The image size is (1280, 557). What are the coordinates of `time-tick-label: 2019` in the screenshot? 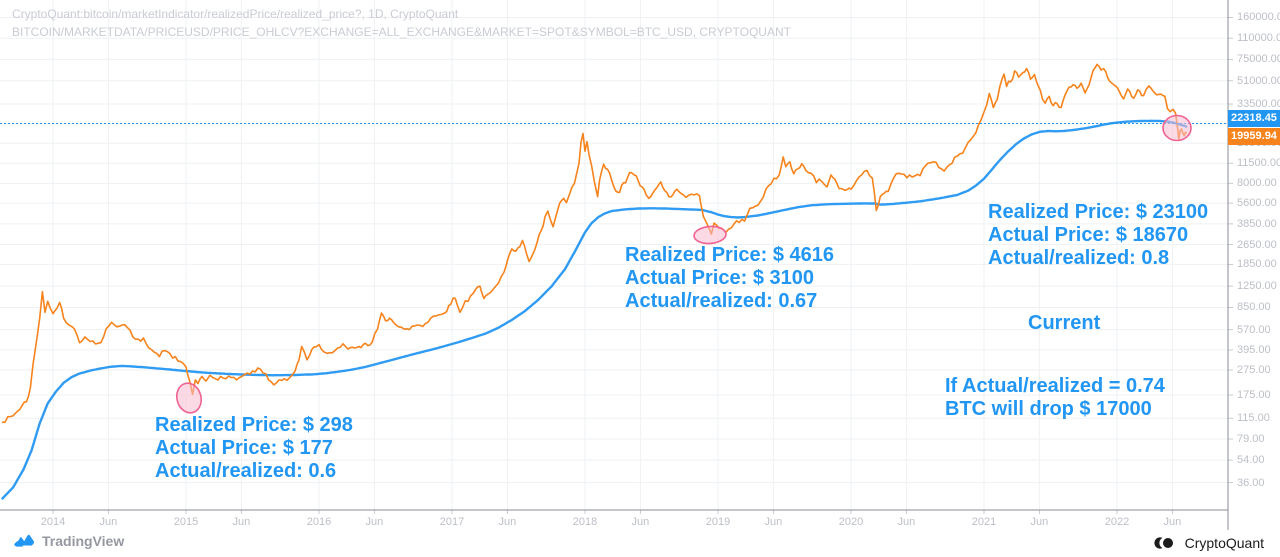 It's located at (718, 522).